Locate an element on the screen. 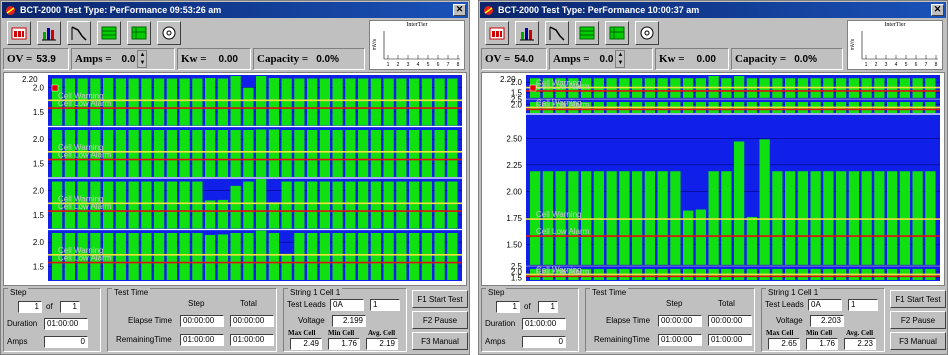 This screenshot has width=948, height=355. amps-field: 0 is located at coordinates (544, 342).